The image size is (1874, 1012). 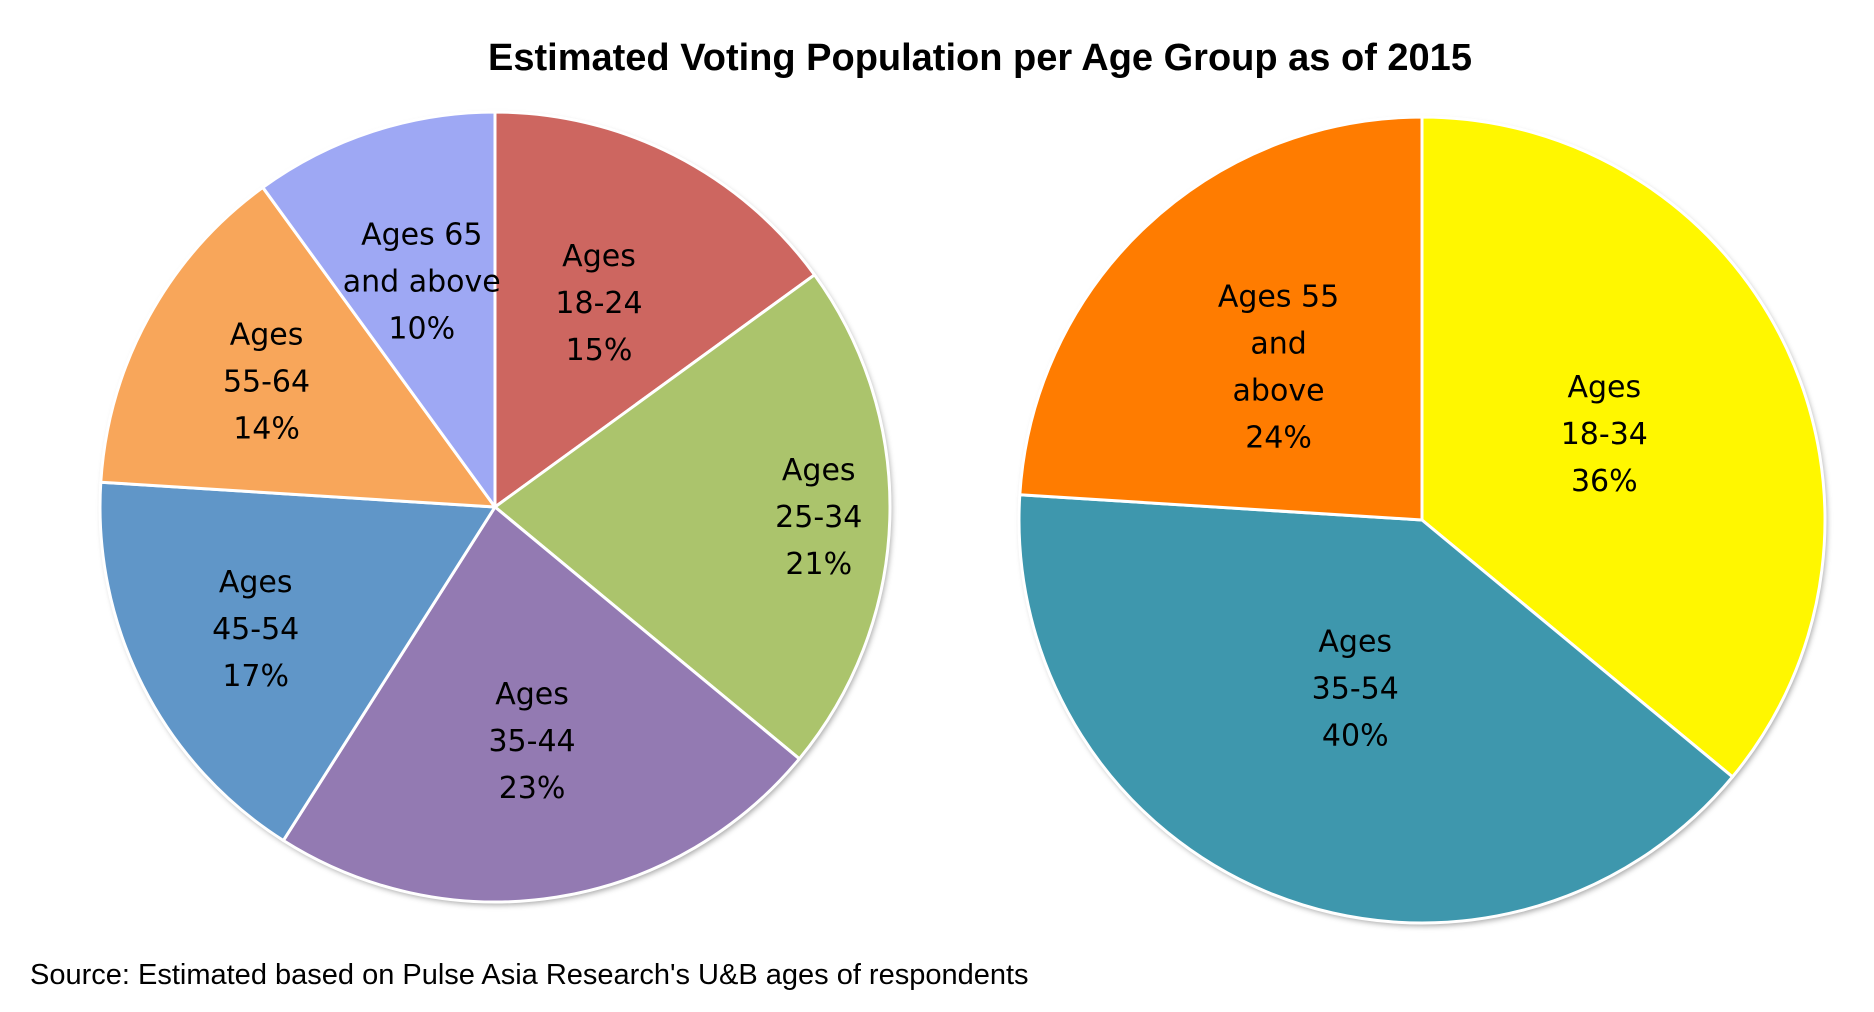 I want to click on slice-label-line: 18-34, so click(x=1604, y=434).